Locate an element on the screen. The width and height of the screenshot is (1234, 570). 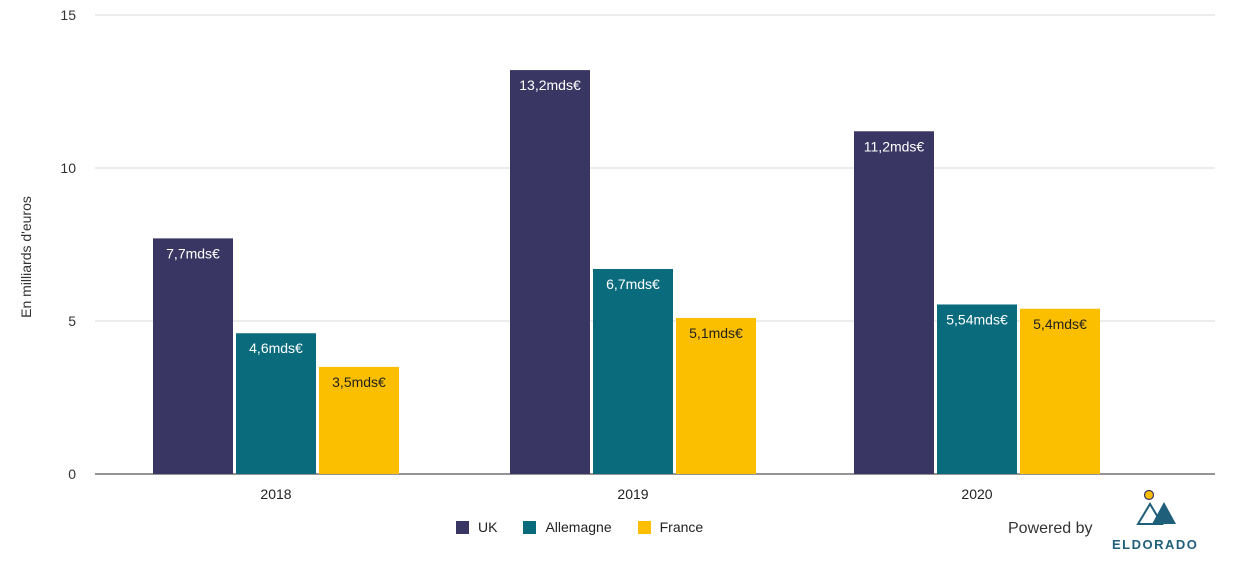
x-axis-ticks: 2018 2019 2020 is located at coordinates (626, 494).